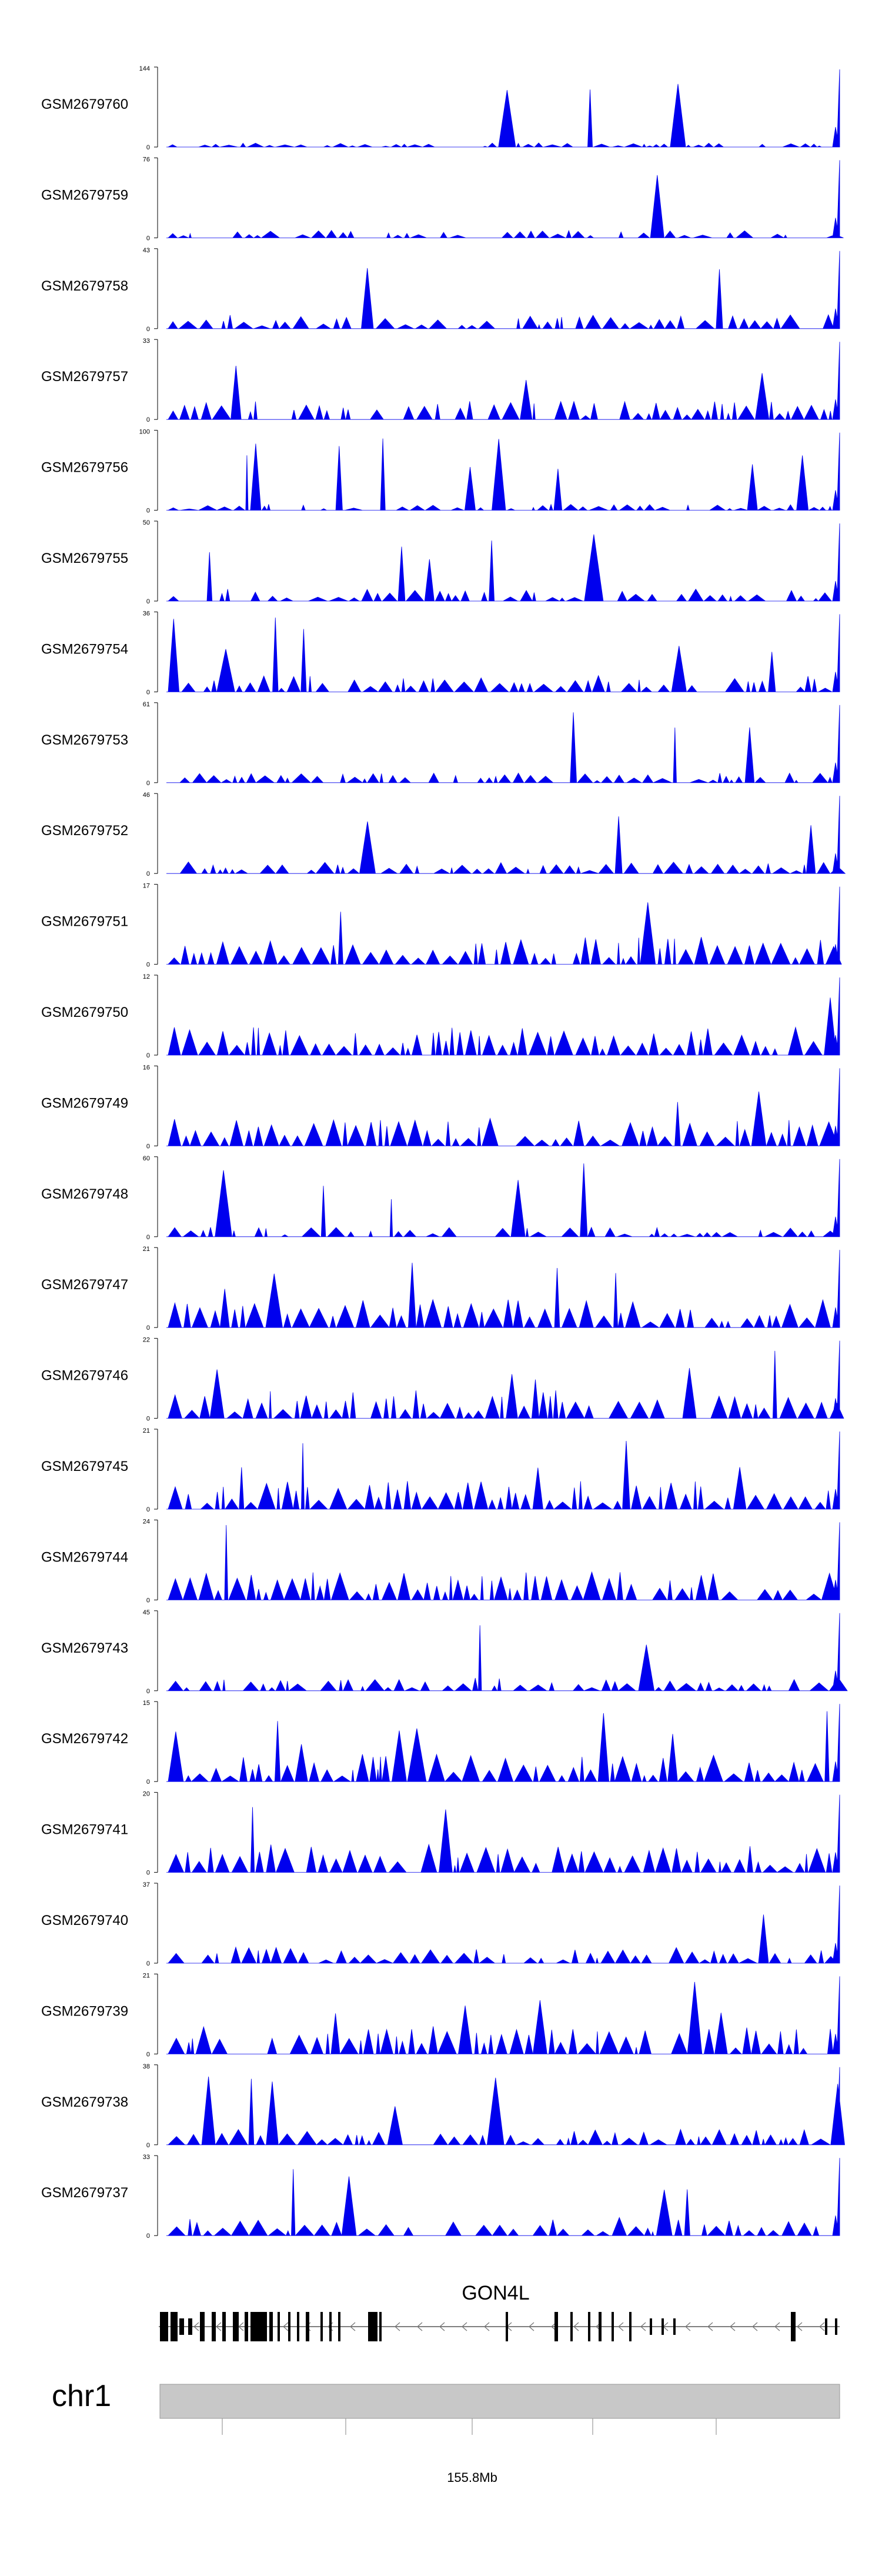 This screenshot has width=882, height=2576. I want to click on track: GSM2679748 60 0, so click(440, 1198).